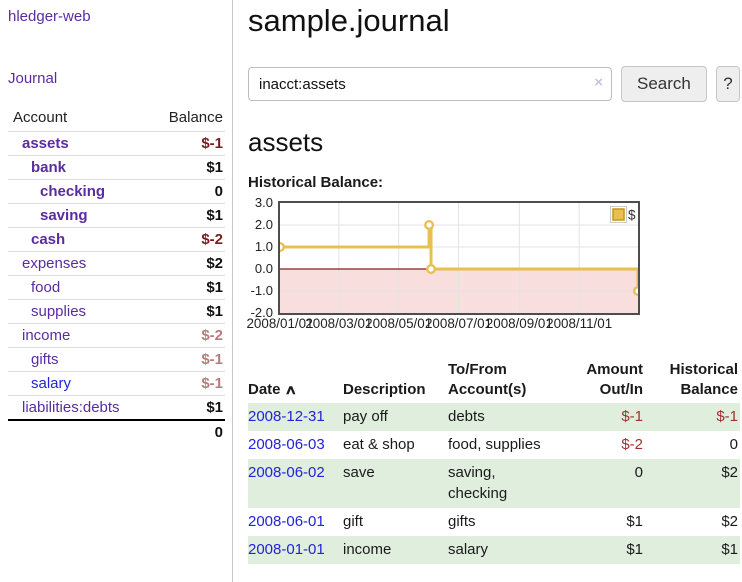  Describe the element at coordinates (632, 416) in the screenshot. I see `transaction-amount: $-1` at that location.